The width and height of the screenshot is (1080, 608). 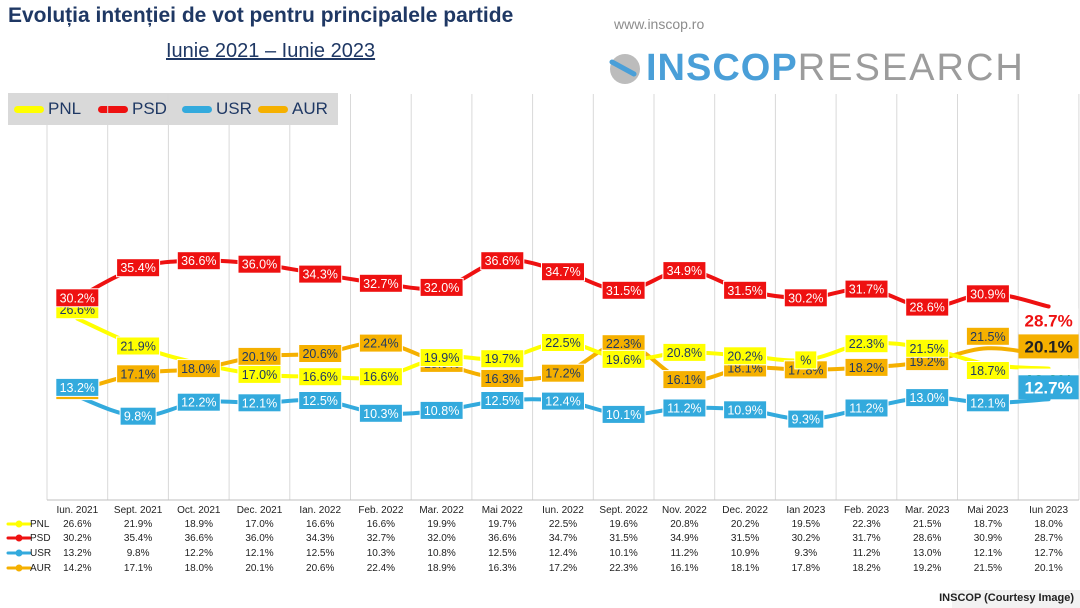 I want to click on data-label-psd: 34.3%, so click(x=320, y=274).